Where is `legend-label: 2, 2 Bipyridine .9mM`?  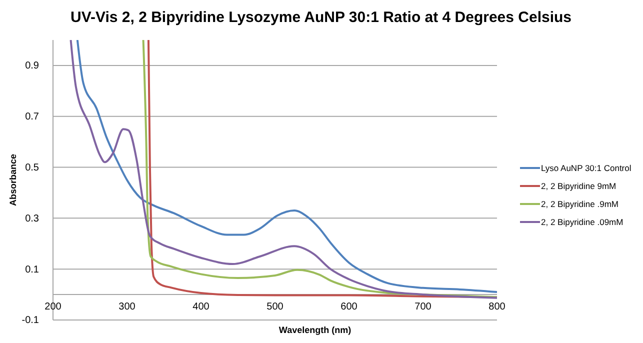
legend-label: 2, 2 Bipyridine .9mM is located at coordinates (579, 204).